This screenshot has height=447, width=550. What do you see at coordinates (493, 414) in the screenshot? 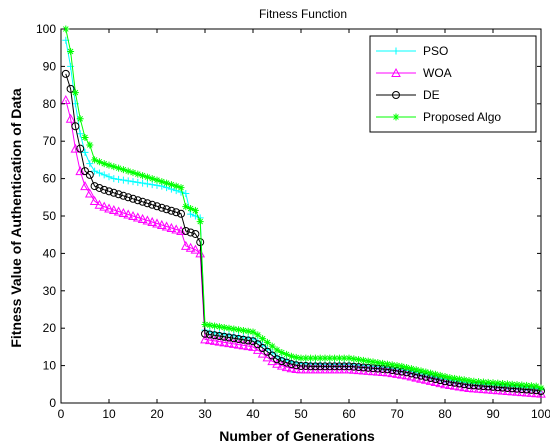
I see `x-tick-label: 90` at bounding box center [493, 414].